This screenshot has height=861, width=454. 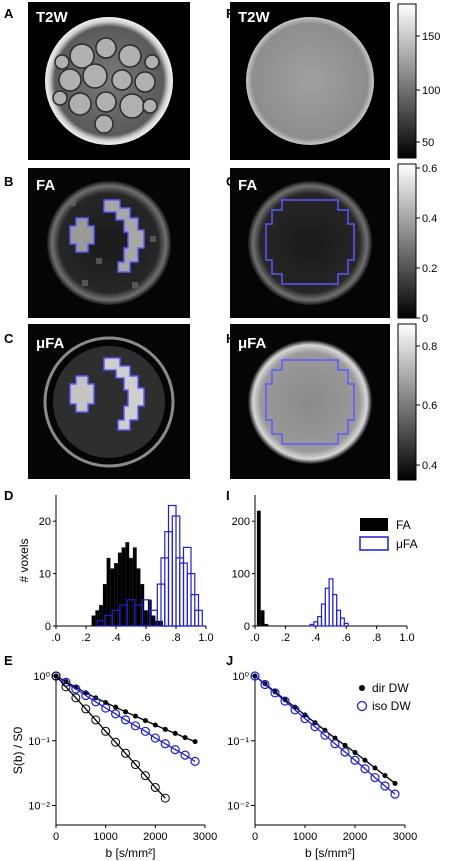 I want to click on y-tick-label: 200, so click(x=241, y=522).